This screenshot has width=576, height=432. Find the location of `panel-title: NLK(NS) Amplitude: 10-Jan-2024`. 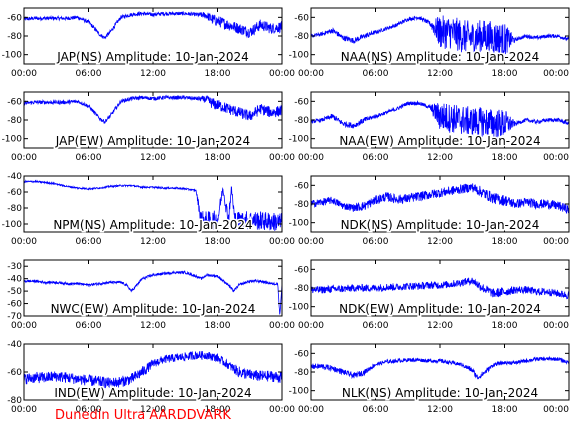

panel-title: NLK(NS) Amplitude: 10-Jan-2024 is located at coordinates (440, 393).